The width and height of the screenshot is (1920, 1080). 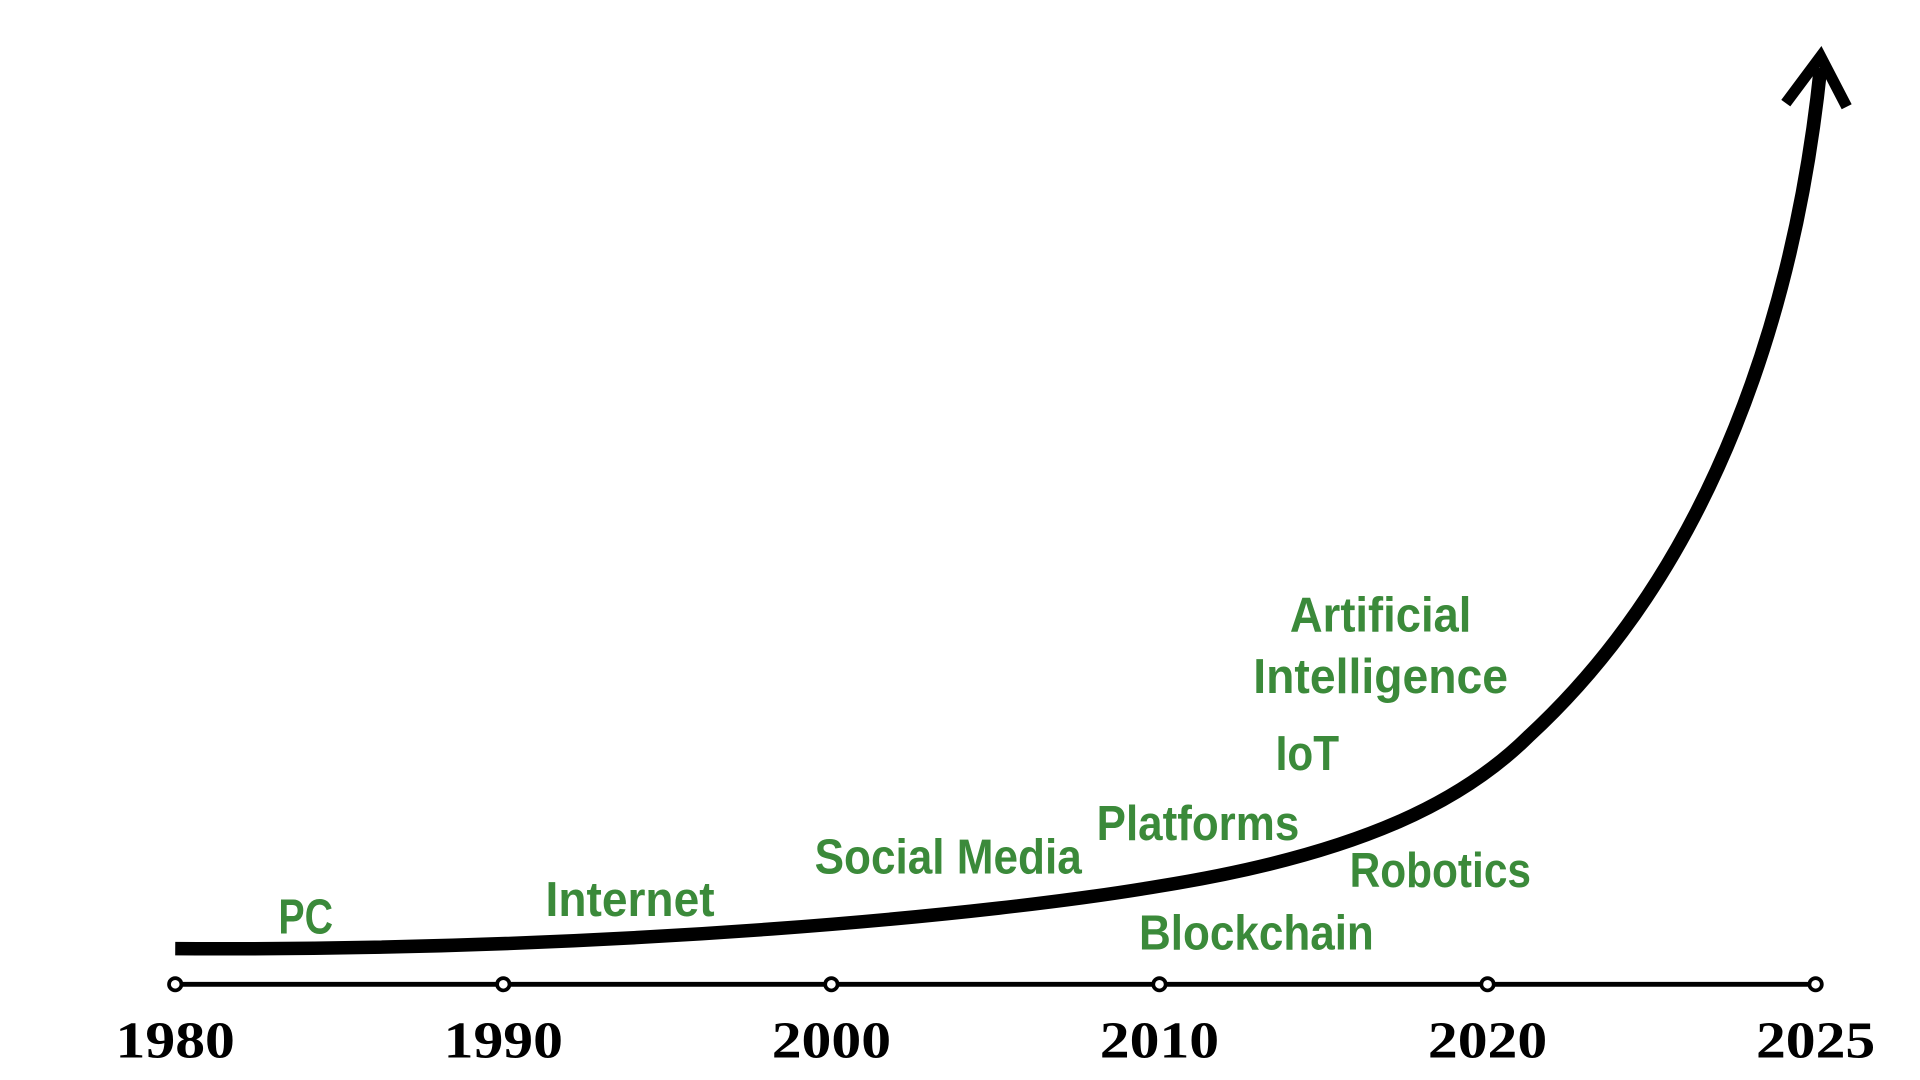 I want to click on year-label: 2025, so click(x=1815, y=1041).